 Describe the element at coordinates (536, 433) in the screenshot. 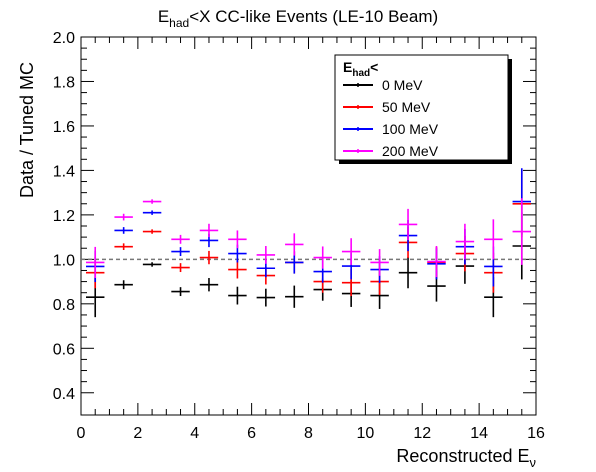

I see `x-tick-label: 16` at that location.